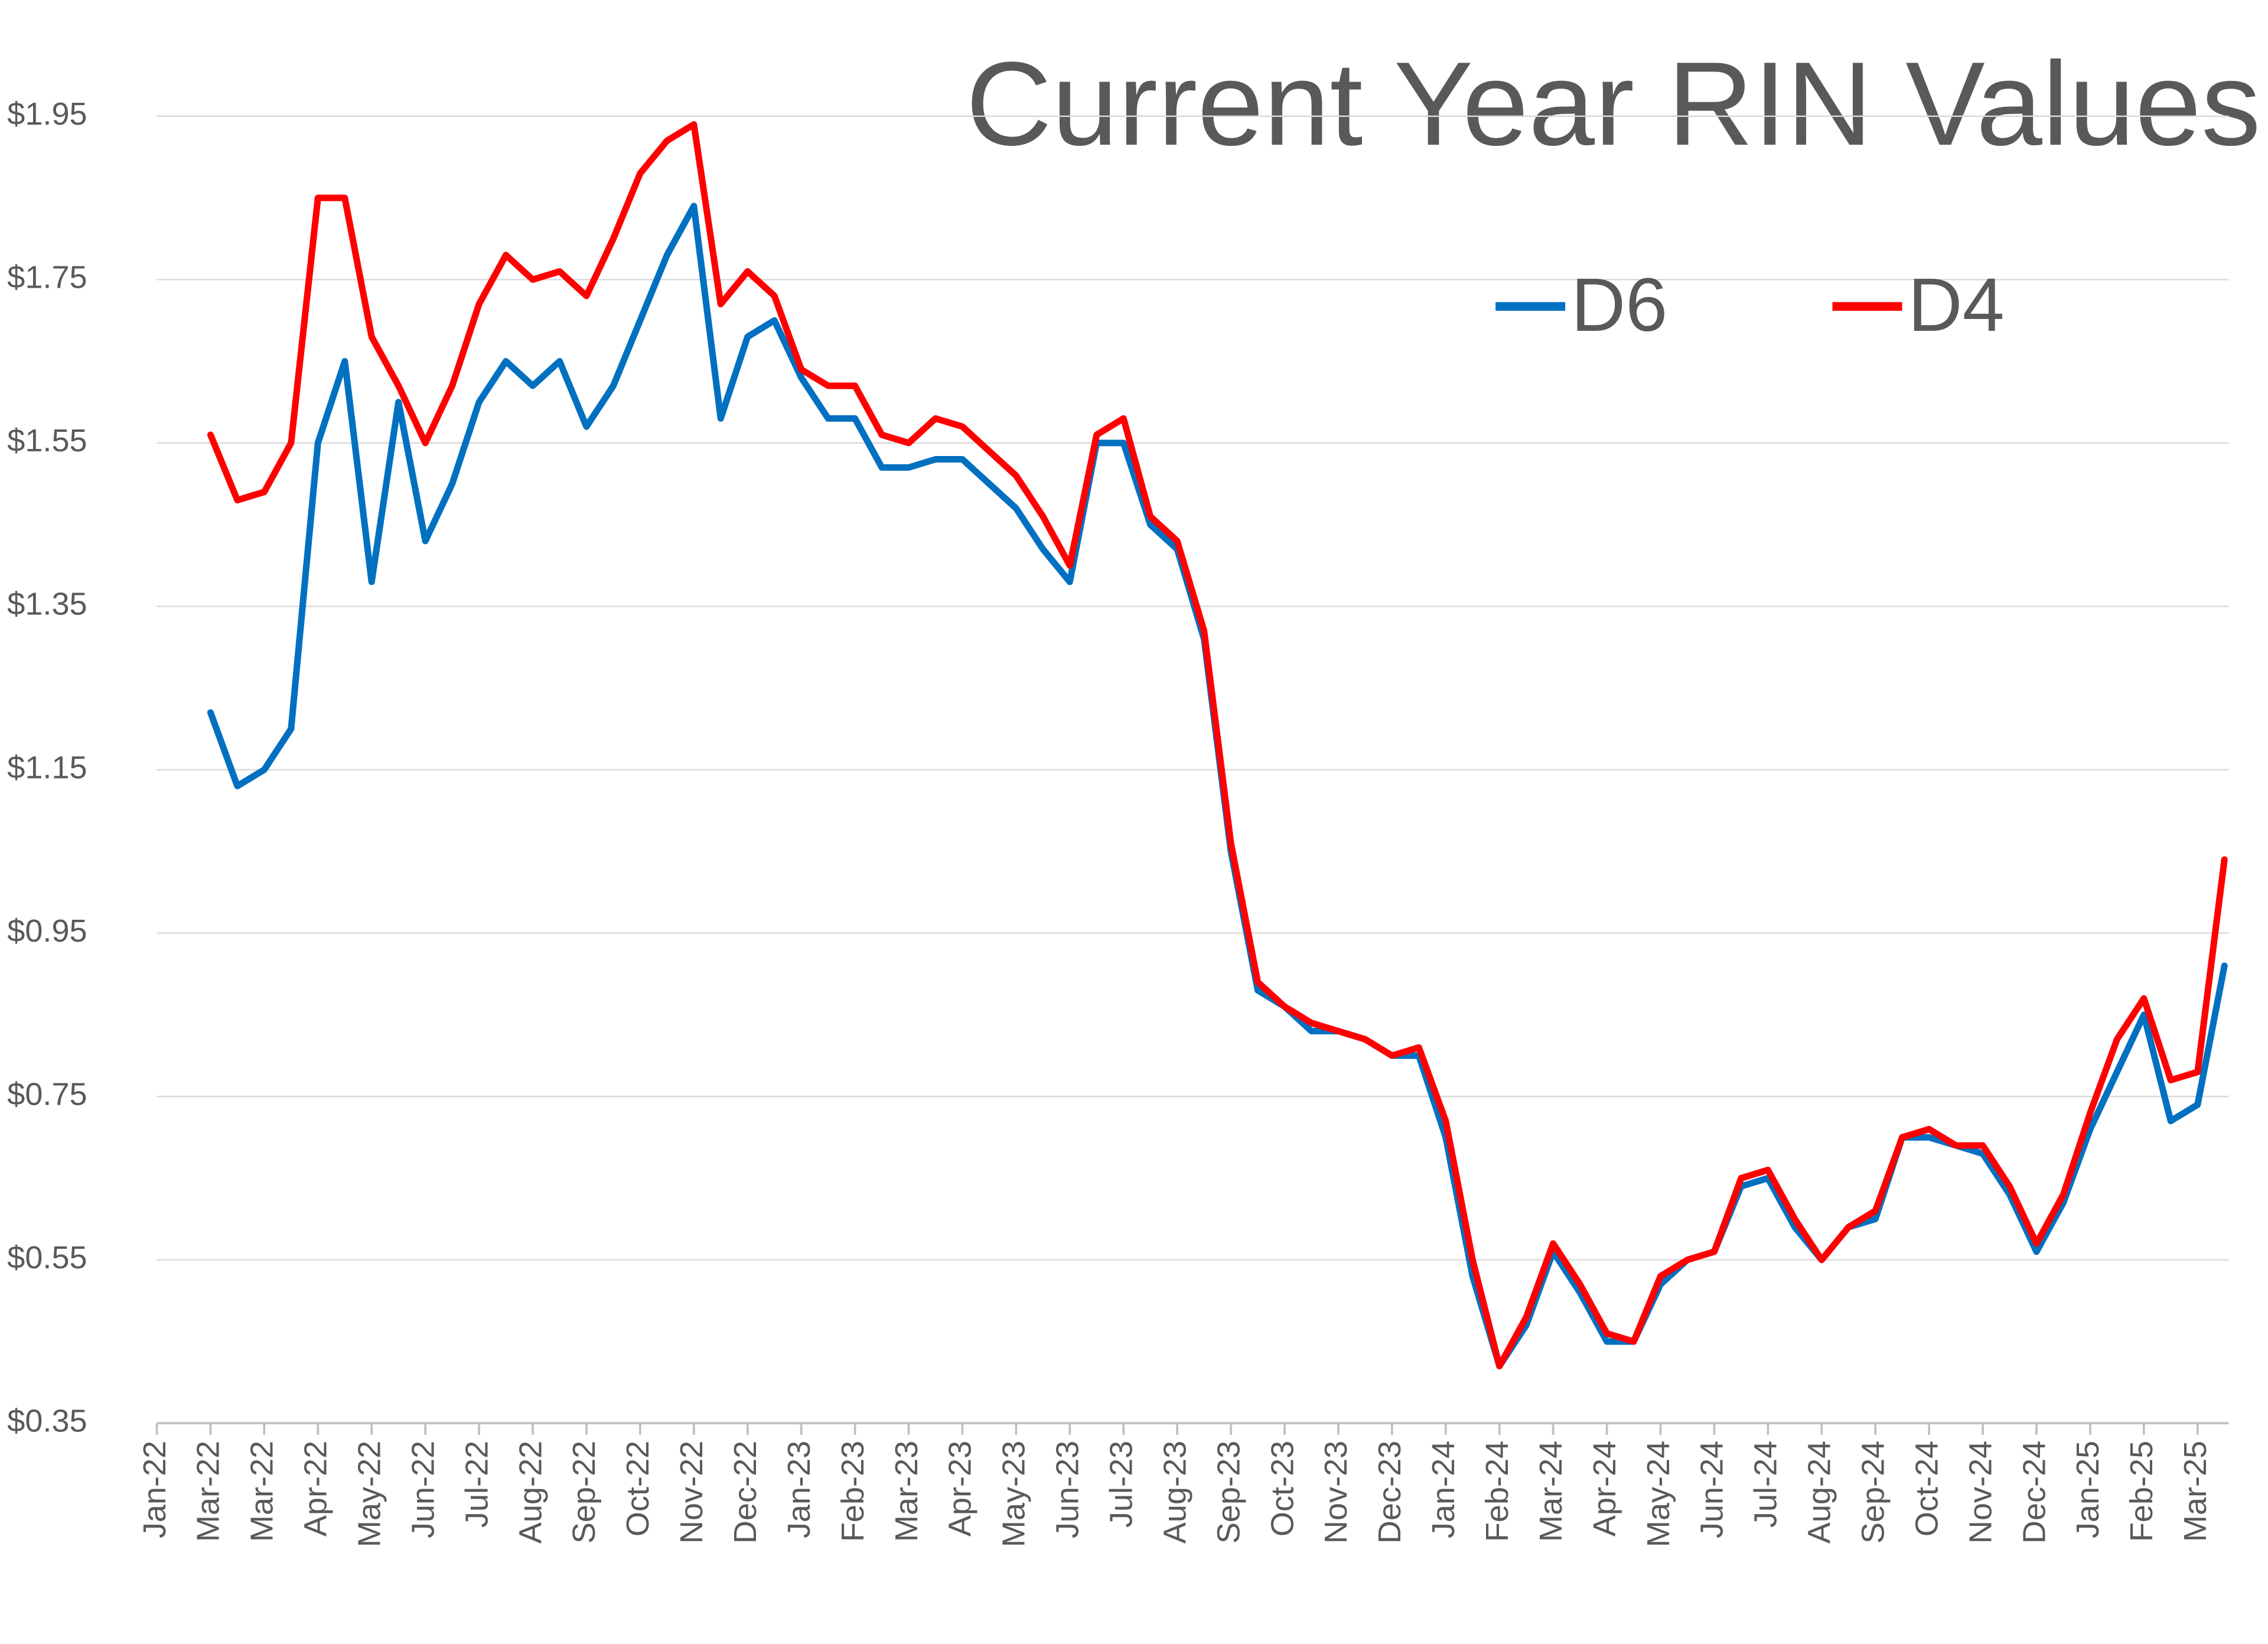 This screenshot has width=2268, height=1644. I want to click on y-tick-label: $0.95, so click(47, 931).